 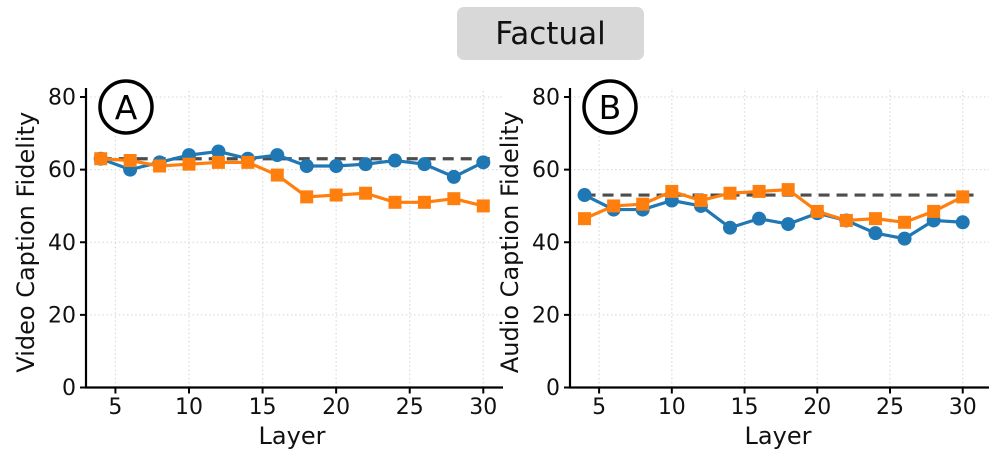 I want to click on panel-b-badge-label: B, so click(x=610, y=107).